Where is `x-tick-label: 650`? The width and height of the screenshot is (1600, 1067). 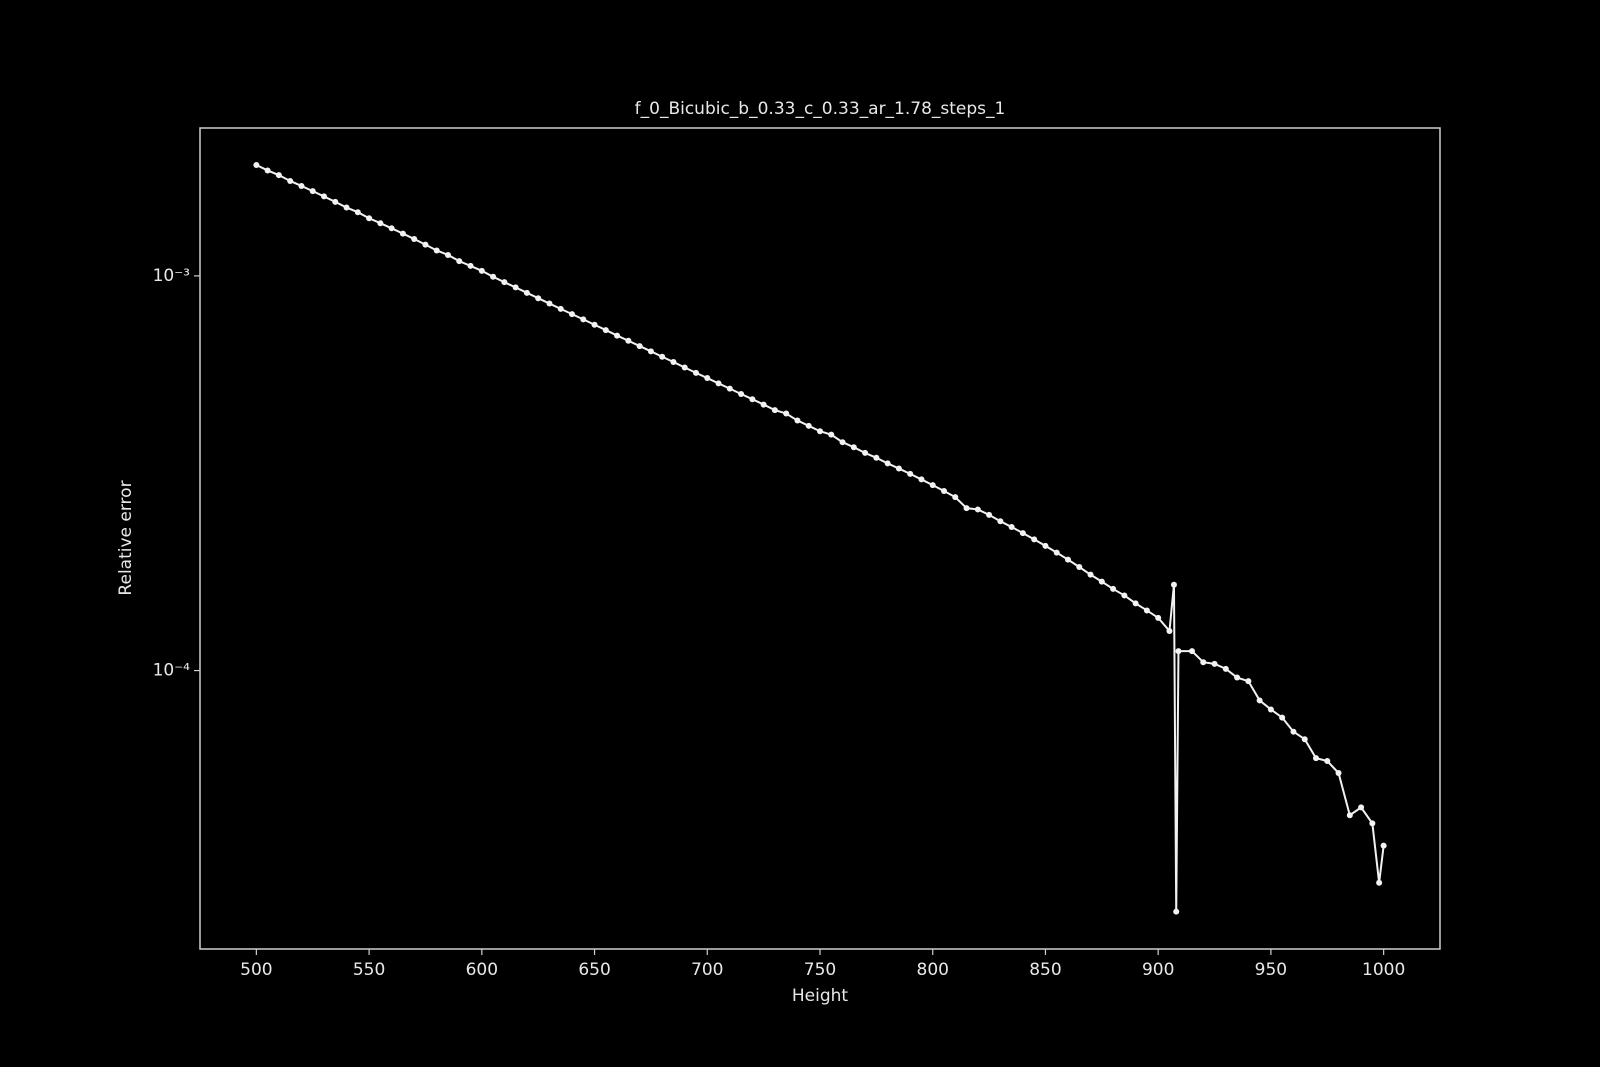 x-tick-label: 650 is located at coordinates (594, 970).